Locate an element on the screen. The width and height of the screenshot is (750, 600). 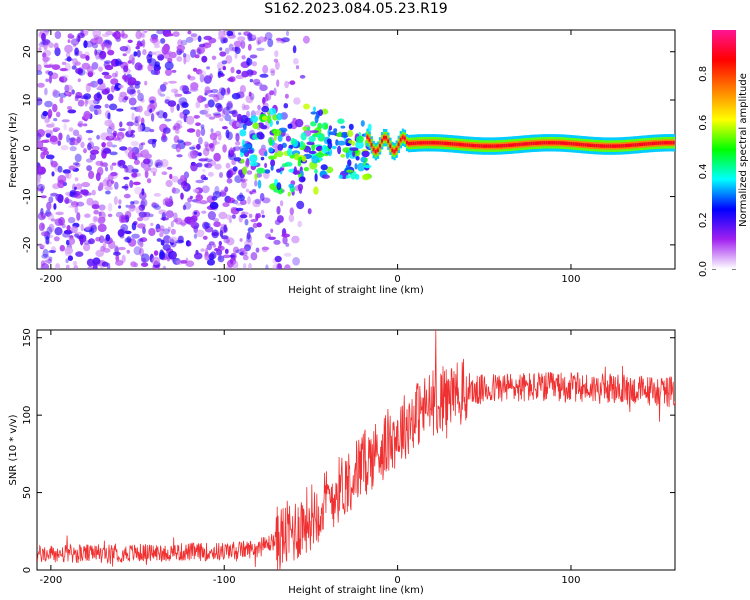
spectrogram-y-tick-label: -10 is located at coordinates (27, 196).